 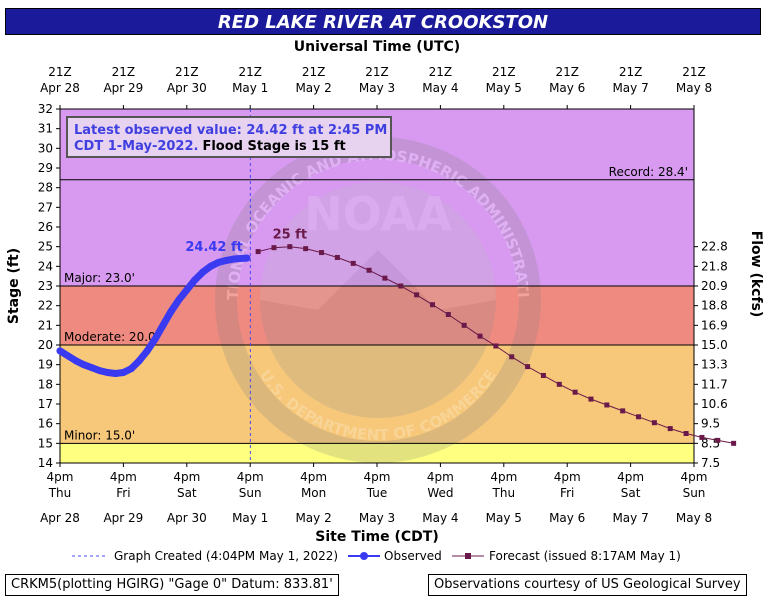 I want to click on y-tick-label: 24, so click(x=45, y=266).